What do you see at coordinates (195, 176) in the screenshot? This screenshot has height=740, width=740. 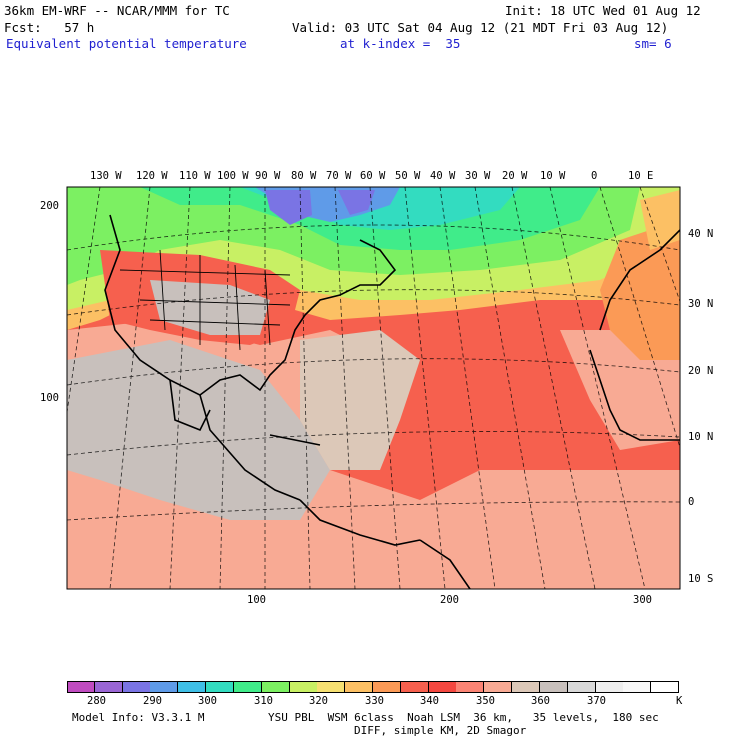 I see `lon-label: 110 W` at bounding box center [195, 176].